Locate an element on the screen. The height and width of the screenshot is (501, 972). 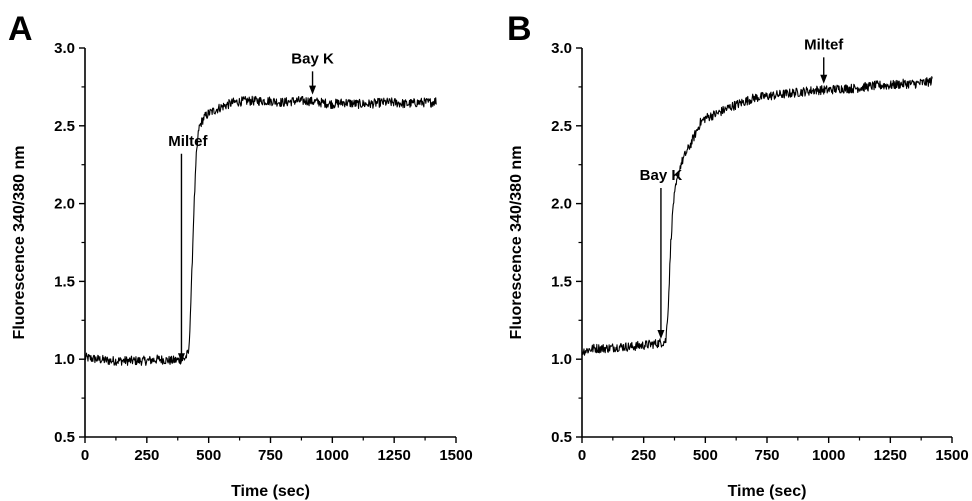
panel-label: B is located at coordinates (519, 29).